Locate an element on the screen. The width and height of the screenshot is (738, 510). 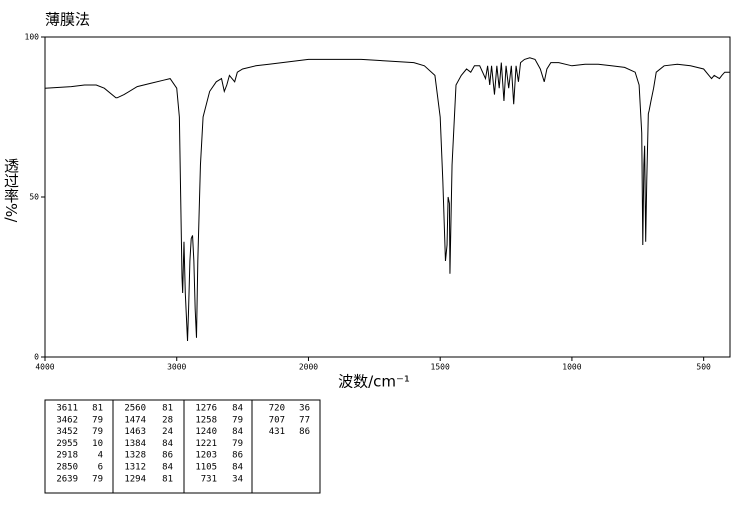
y-tick-label: 0 is located at coordinates (36, 357).